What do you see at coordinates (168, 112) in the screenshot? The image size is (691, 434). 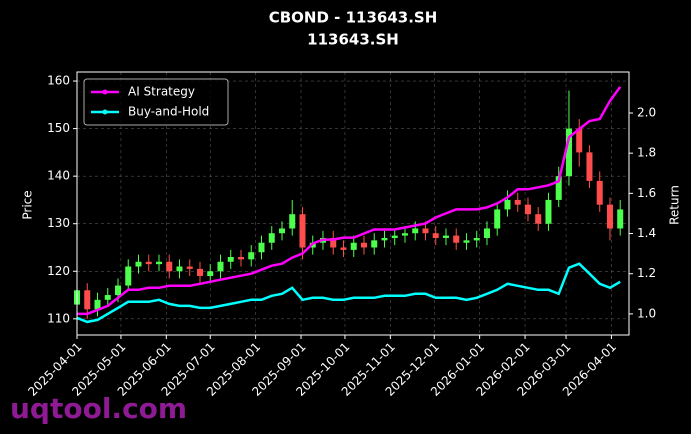 I see `legend-label: Buy-and-Hold` at bounding box center [168, 112].